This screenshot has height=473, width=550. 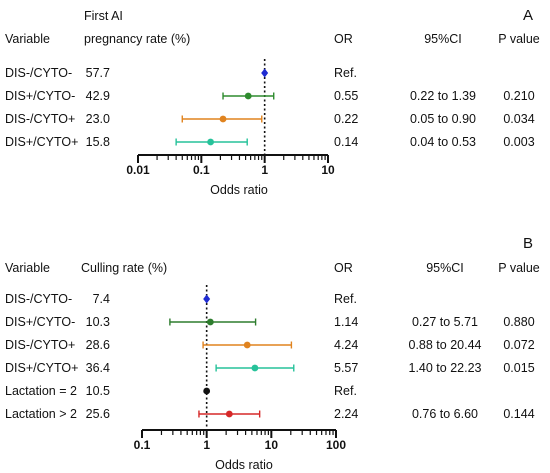 I want to click on row-variable: Lactation > 2, so click(x=41, y=414).